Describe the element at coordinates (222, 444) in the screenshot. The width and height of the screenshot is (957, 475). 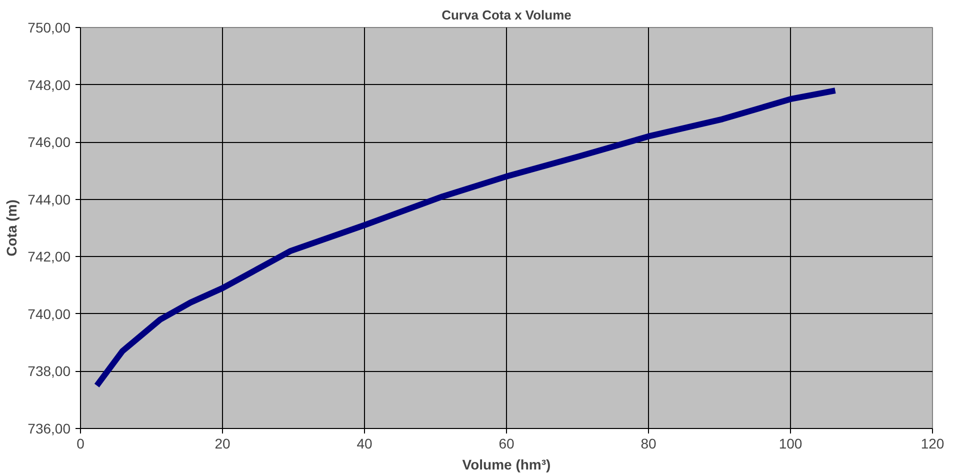
I see `x-tick-label: 20` at that location.